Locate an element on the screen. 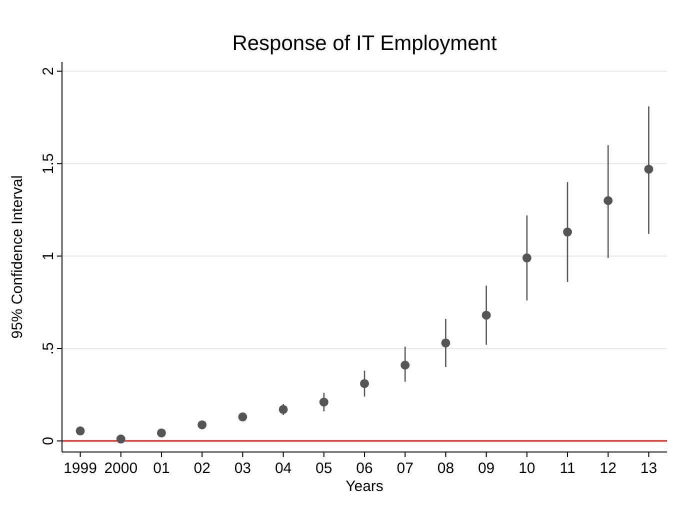 This screenshot has width=677, height=515. x-tick-label: 12 is located at coordinates (608, 468).